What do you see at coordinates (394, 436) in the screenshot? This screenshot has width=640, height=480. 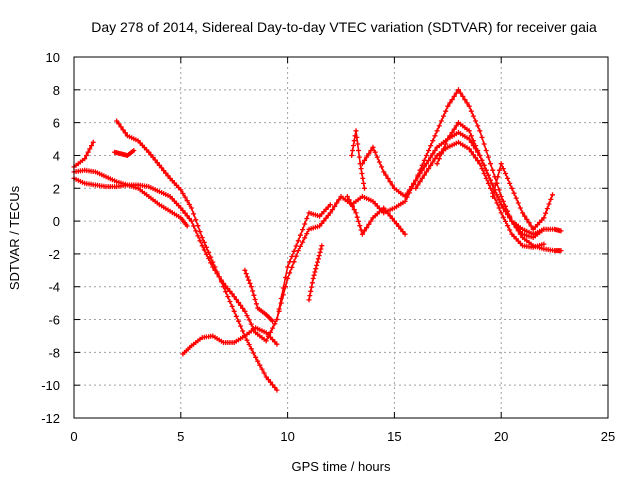 I see `x-tick-label: 15` at bounding box center [394, 436].